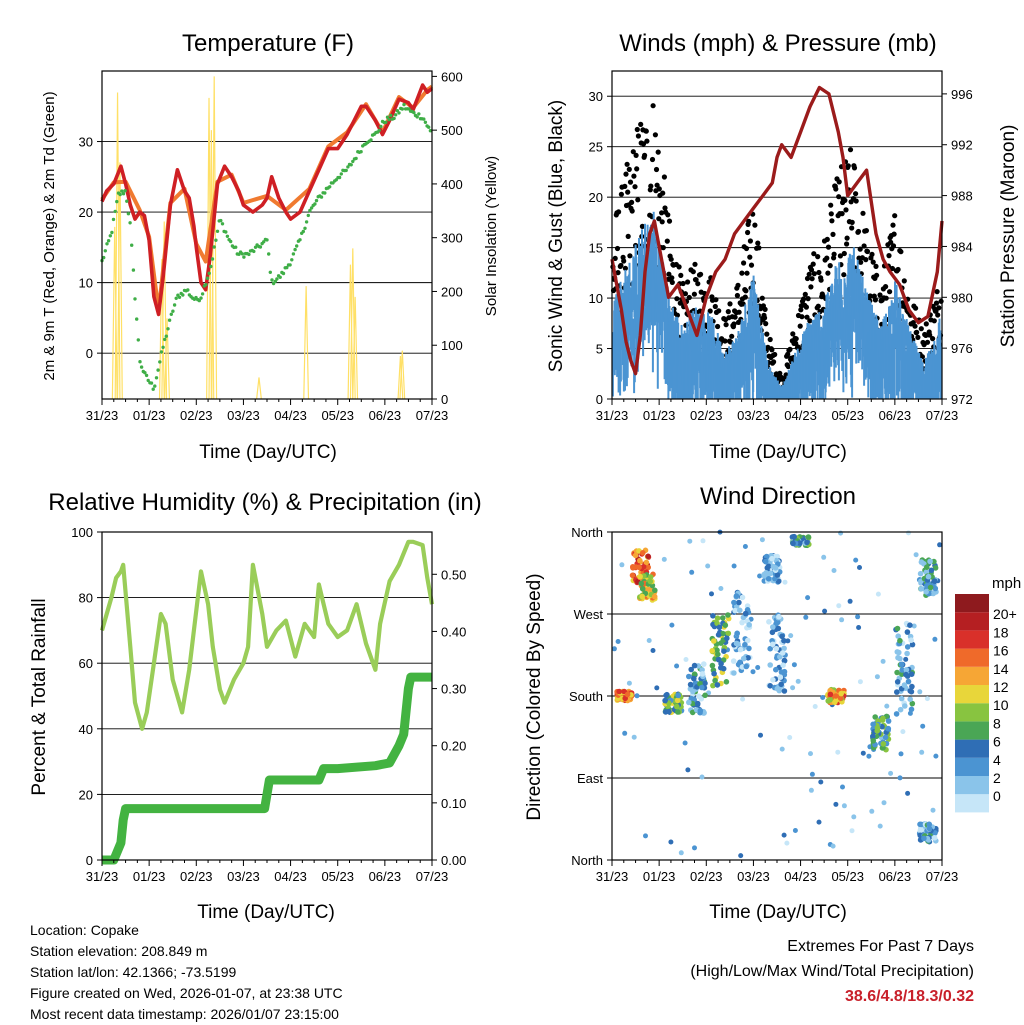 This screenshot has height=1025, width=1024. Describe the element at coordinates (268, 452) in the screenshot. I see `temperature-xlabel: Time (Day/UTC)` at that location.